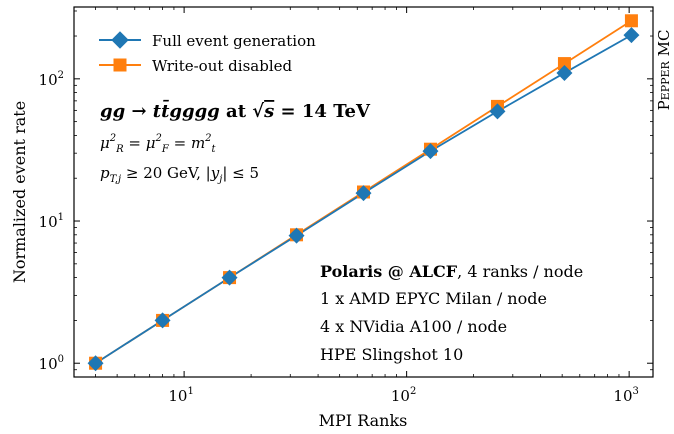 The image size is (674, 434). I want to click on legend-marker-writeout, so click(120, 65).